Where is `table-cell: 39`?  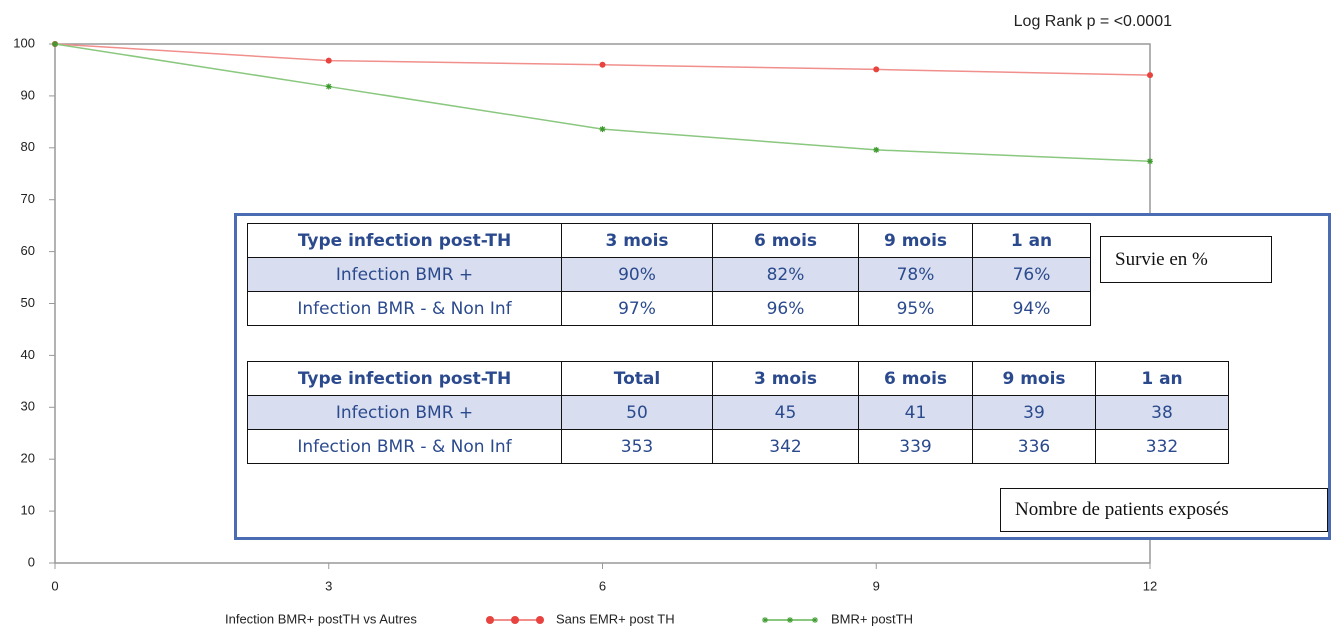 table-cell: 39 is located at coordinates (1034, 412).